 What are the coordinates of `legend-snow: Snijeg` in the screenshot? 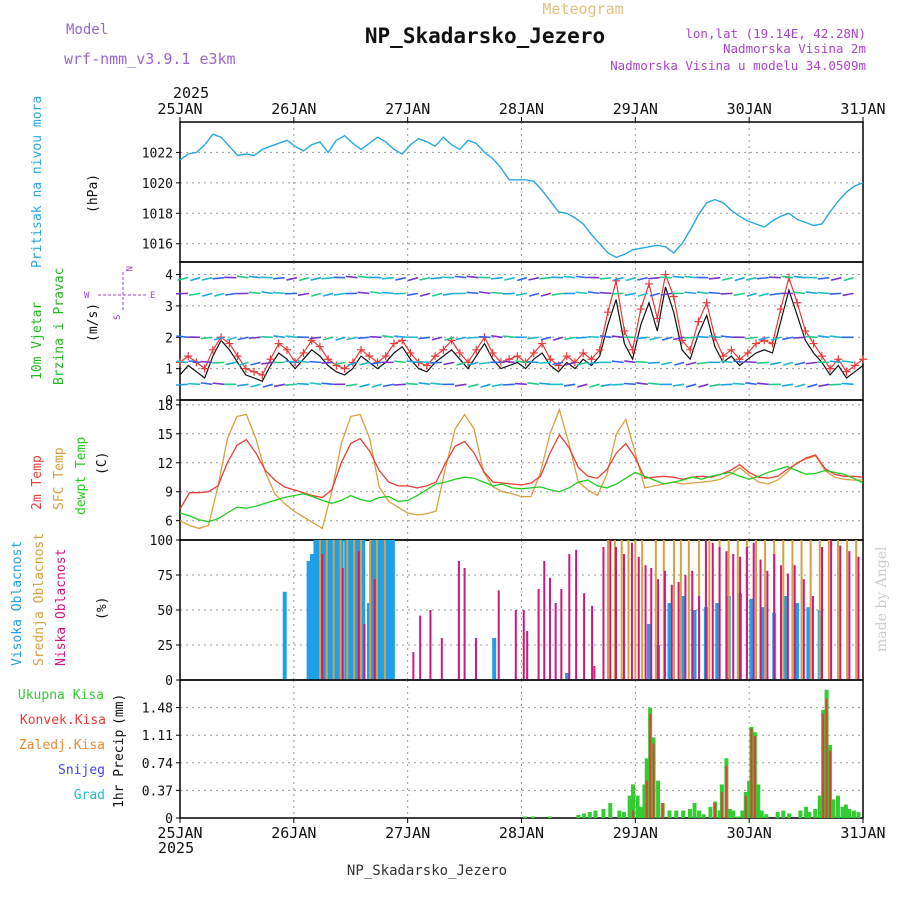 It's located at (81, 770).